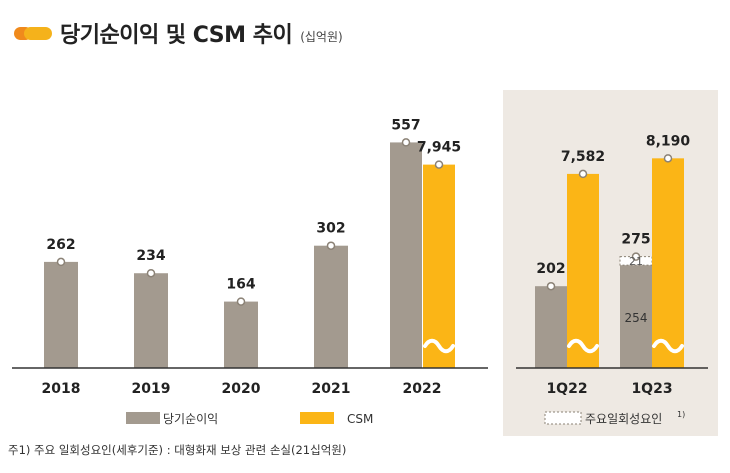  Describe the element at coordinates (317, 418) in the screenshot. I see `legend-swatch-csm` at that location.